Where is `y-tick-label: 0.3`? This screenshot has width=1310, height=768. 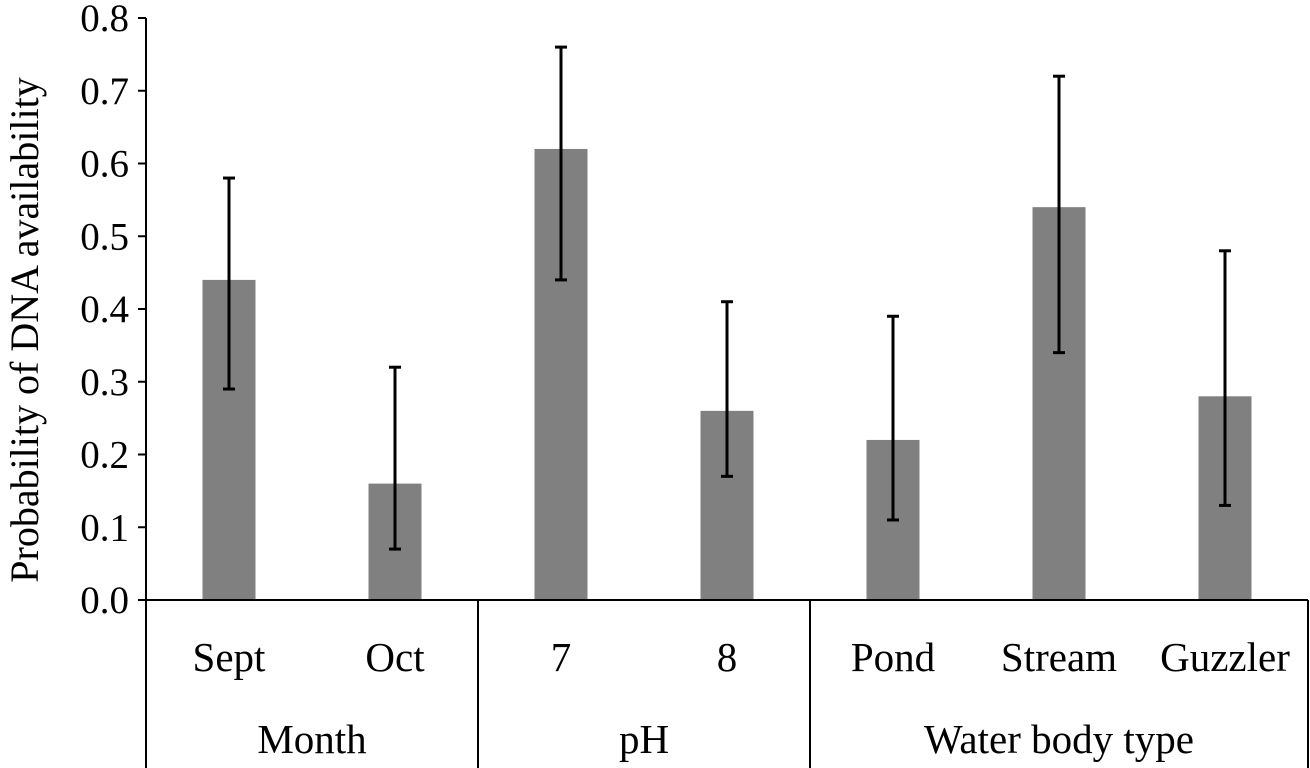 y-tick-label: 0.3 is located at coordinates (104, 382).